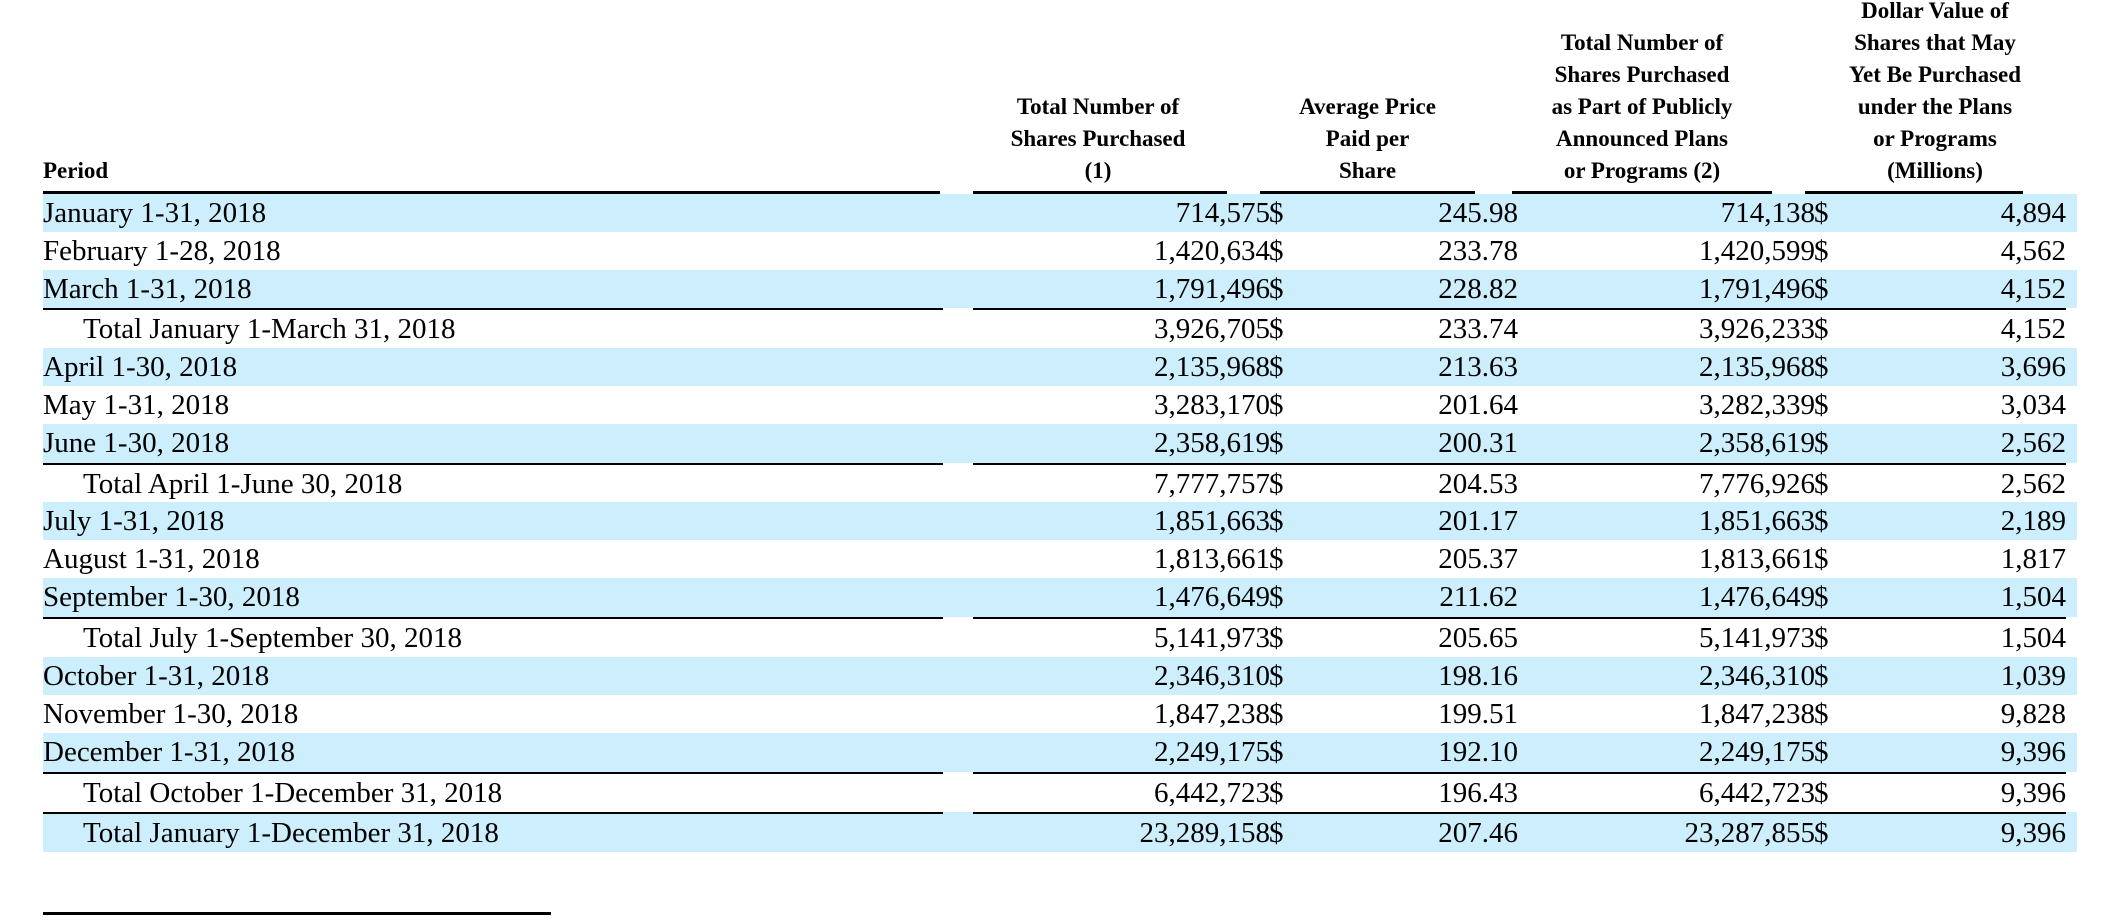  I want to click on avg-price-cell: 205.37, so click(1478, 559).